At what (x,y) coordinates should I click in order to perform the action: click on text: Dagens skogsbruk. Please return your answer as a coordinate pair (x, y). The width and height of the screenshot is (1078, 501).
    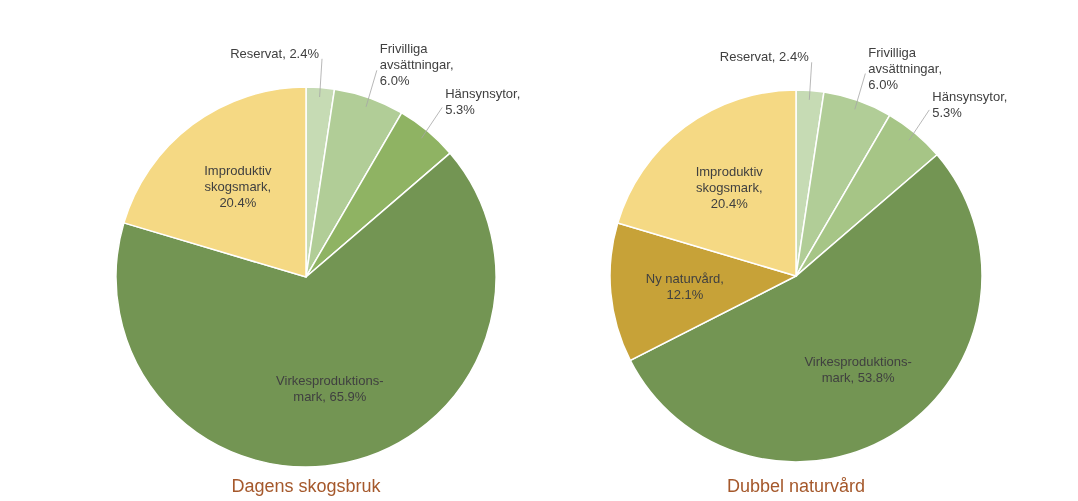
    Looking at the image, I should click on (306, 486).